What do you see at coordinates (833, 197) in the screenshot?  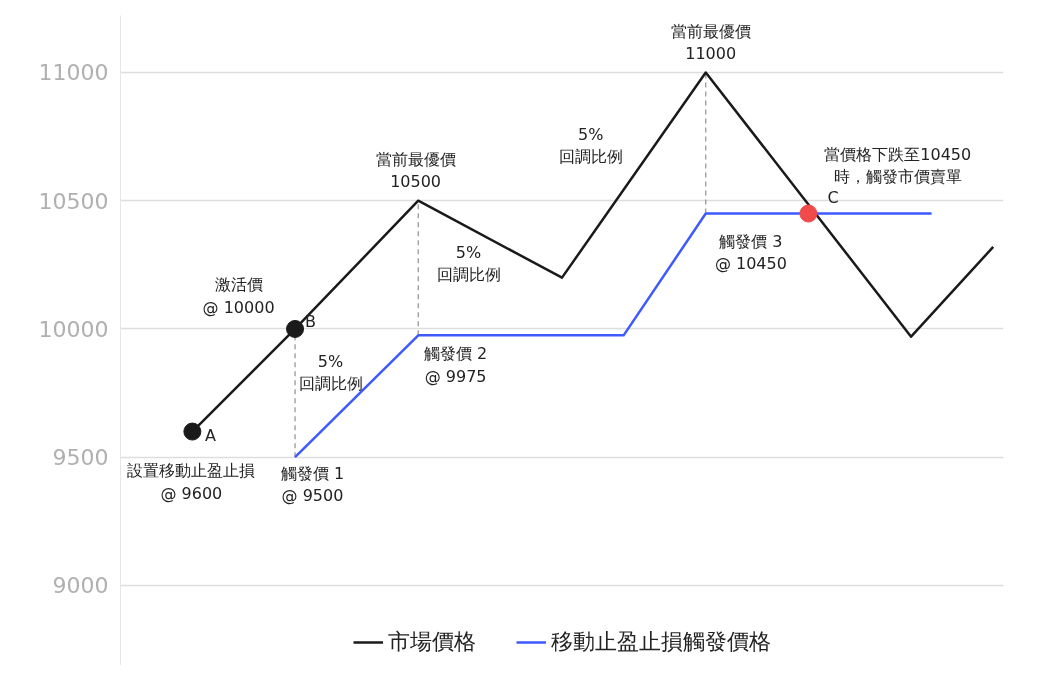 I see `annotation: C` at bounding box center [833, 197].